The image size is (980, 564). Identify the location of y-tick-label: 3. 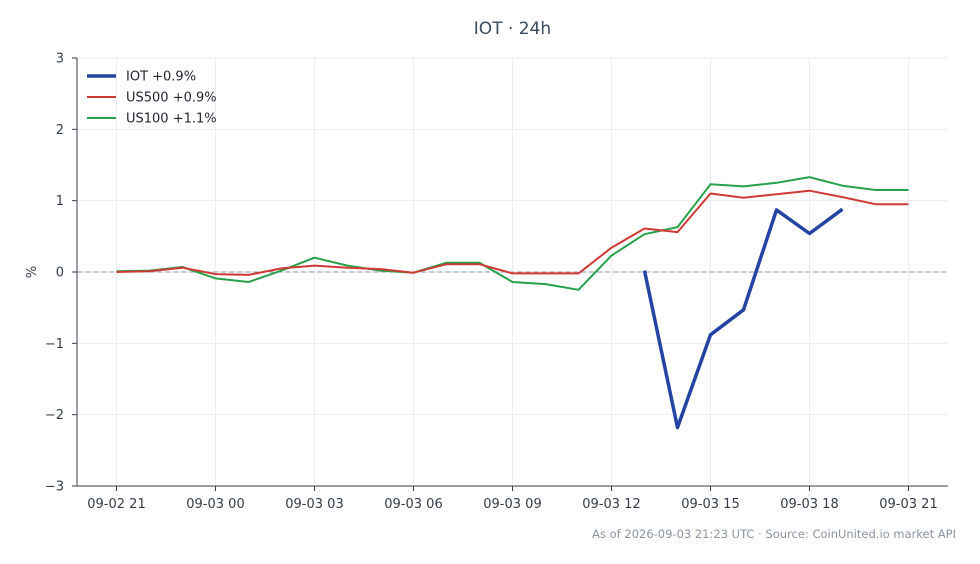
(60, 59).